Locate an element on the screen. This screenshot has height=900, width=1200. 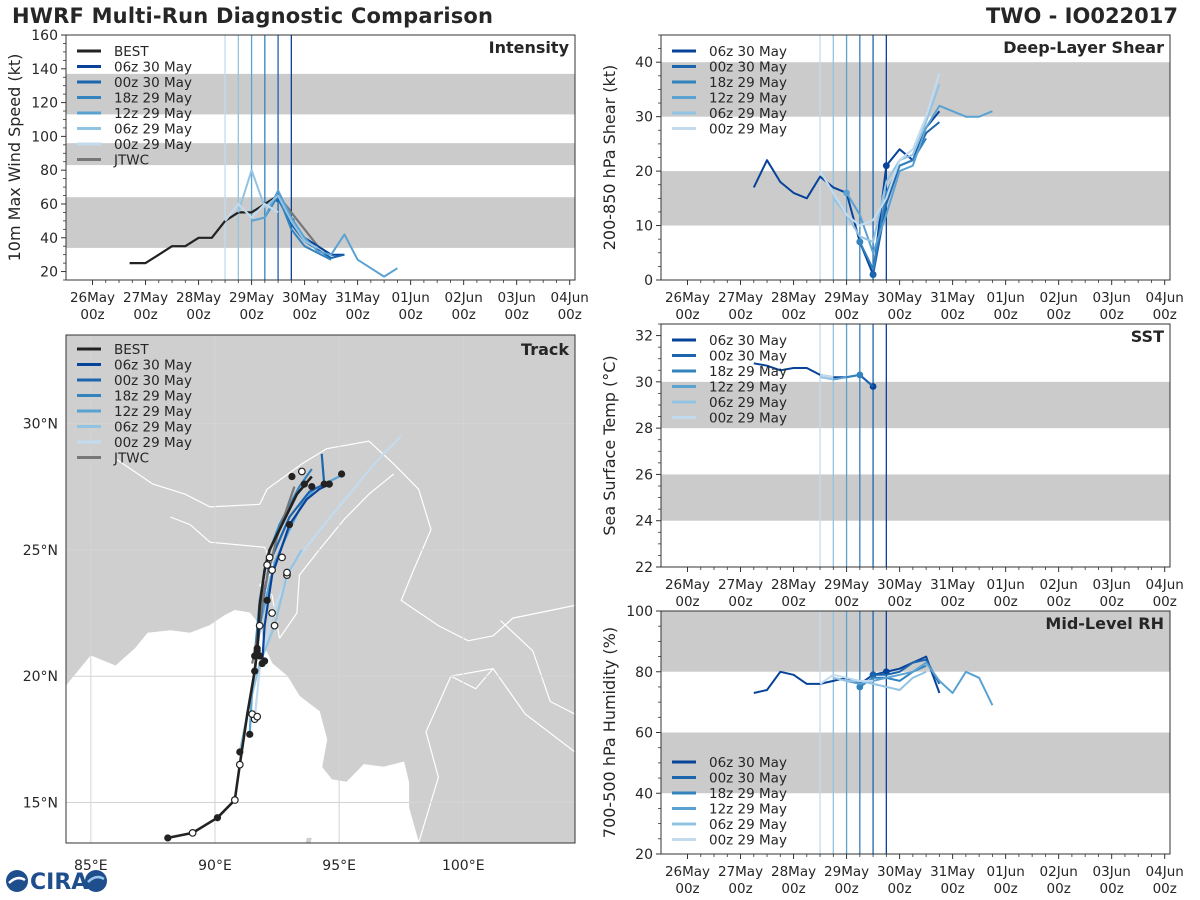
shear-xtick-sublabel-7: 00z is located at coordinates (1059, 315).